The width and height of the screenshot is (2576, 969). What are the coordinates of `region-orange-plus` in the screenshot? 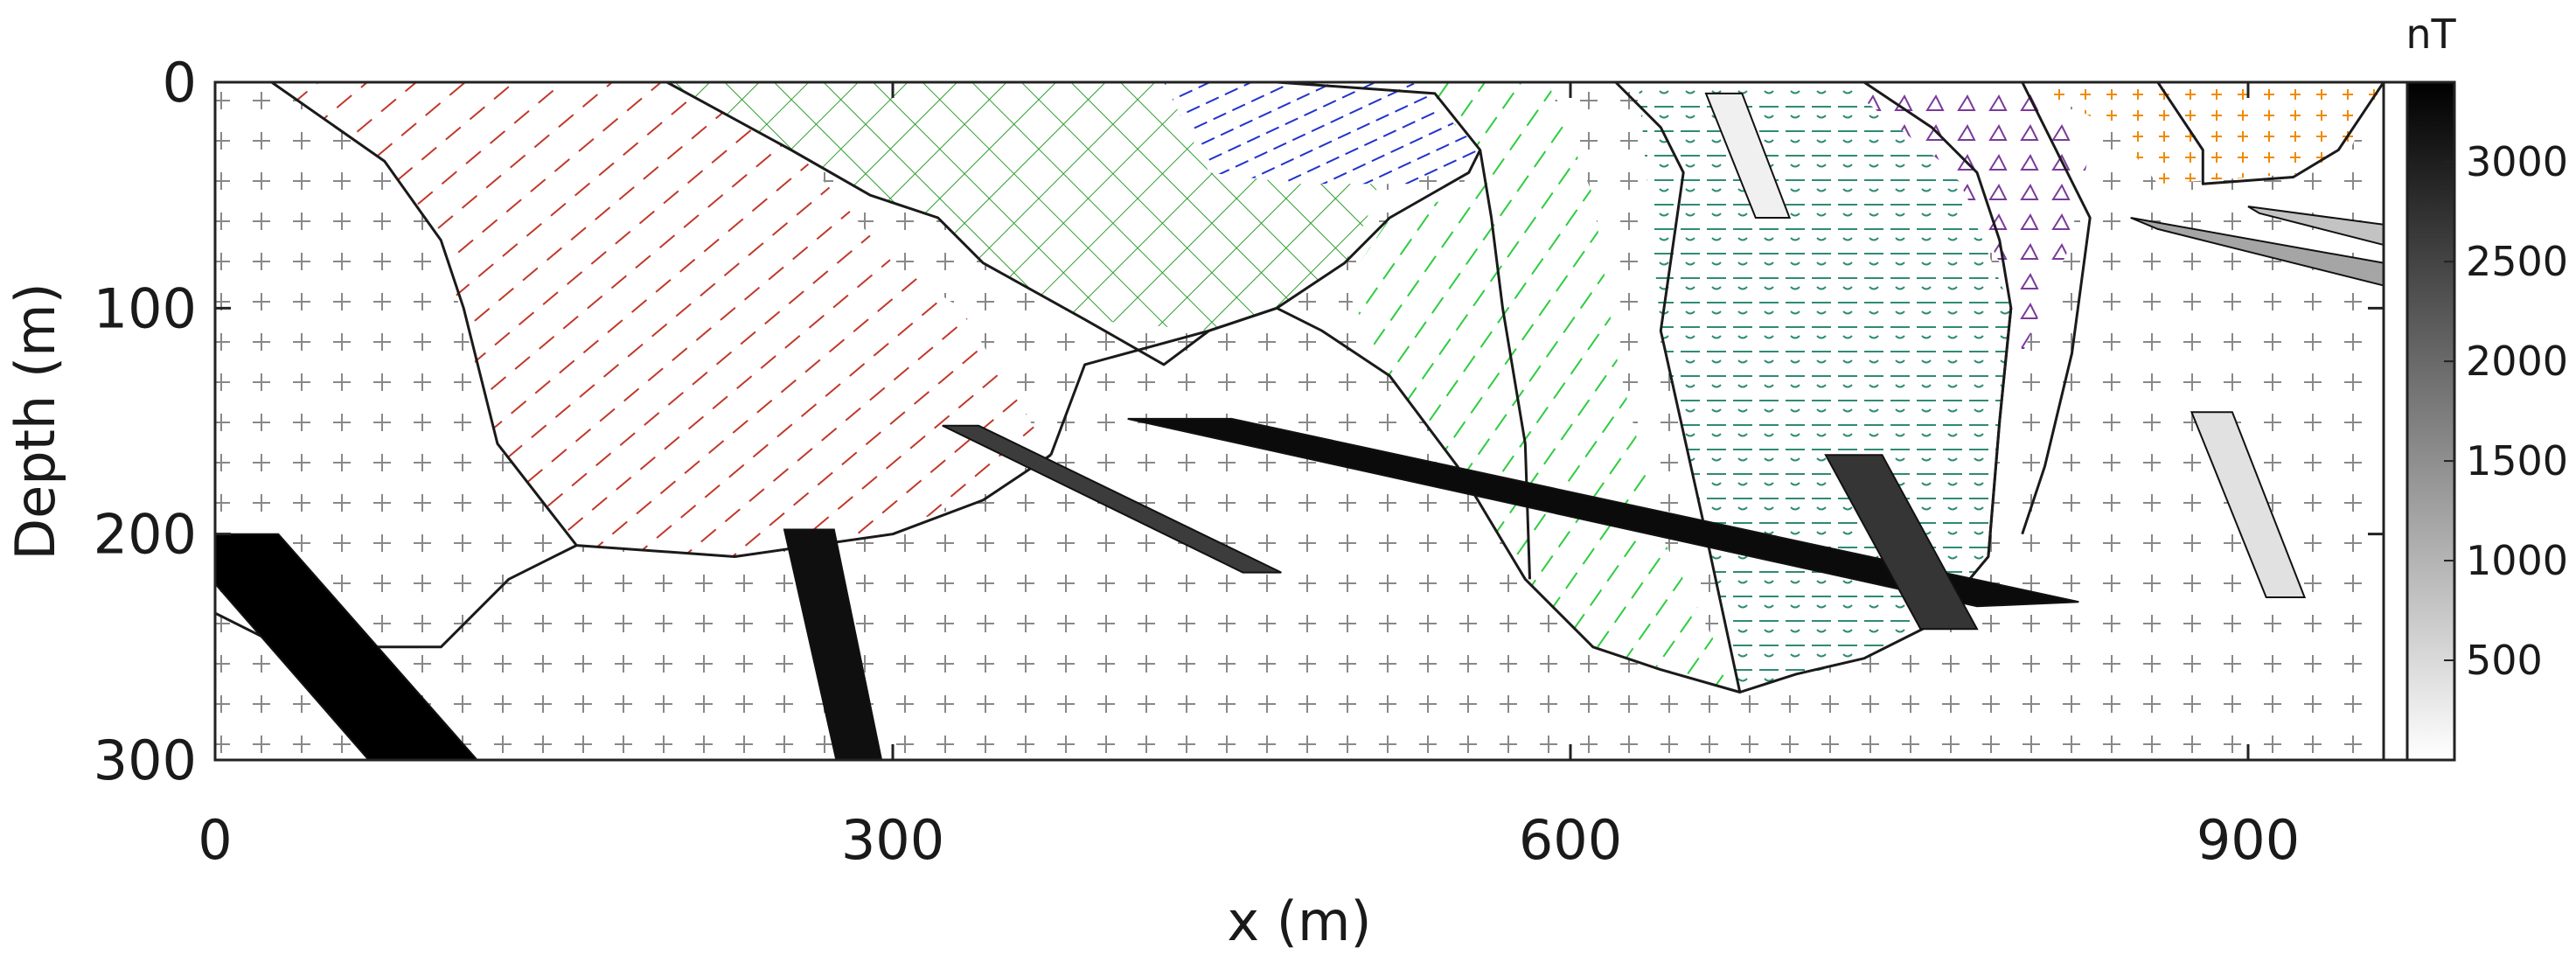 It's located at (2203, 133).